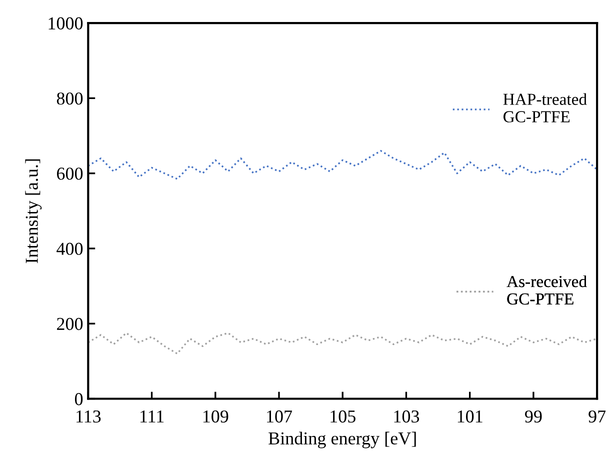  What do you see at coordinates (597, 416) in the screenshot?
I see `x-tick-label: 97` at bounding box center [597, 416].